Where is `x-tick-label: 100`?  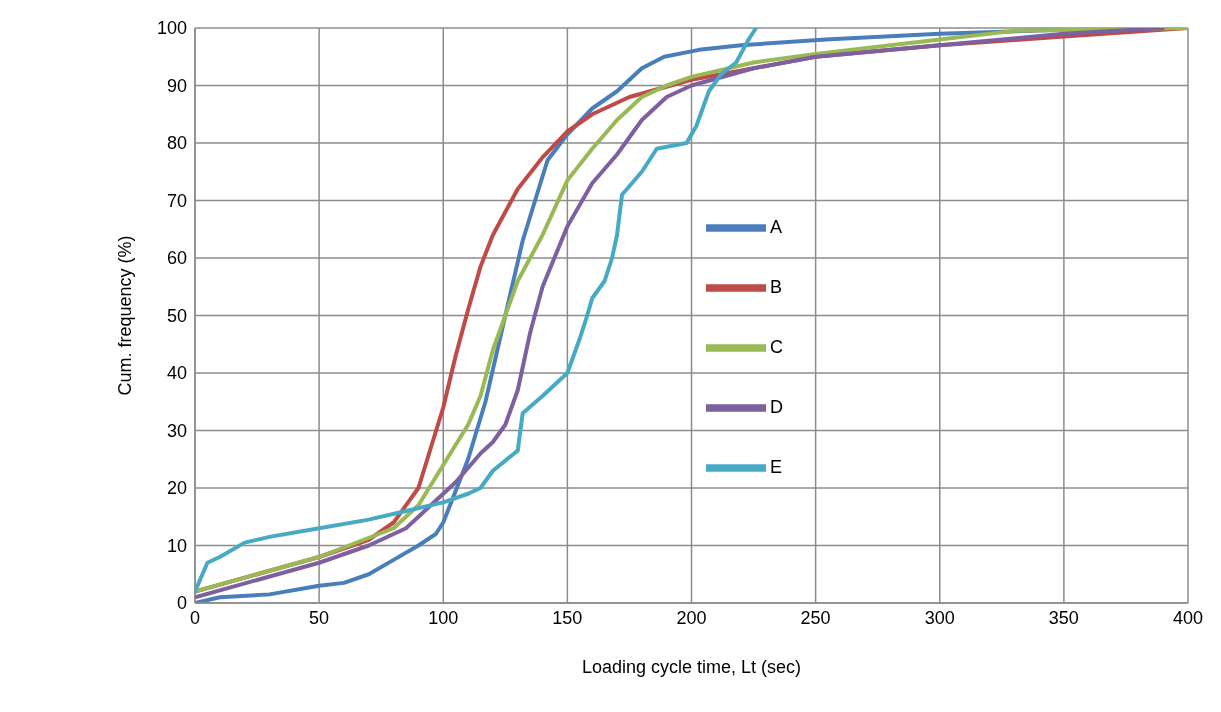
x-tick-label: 100 is located at coordinates (443, 617).